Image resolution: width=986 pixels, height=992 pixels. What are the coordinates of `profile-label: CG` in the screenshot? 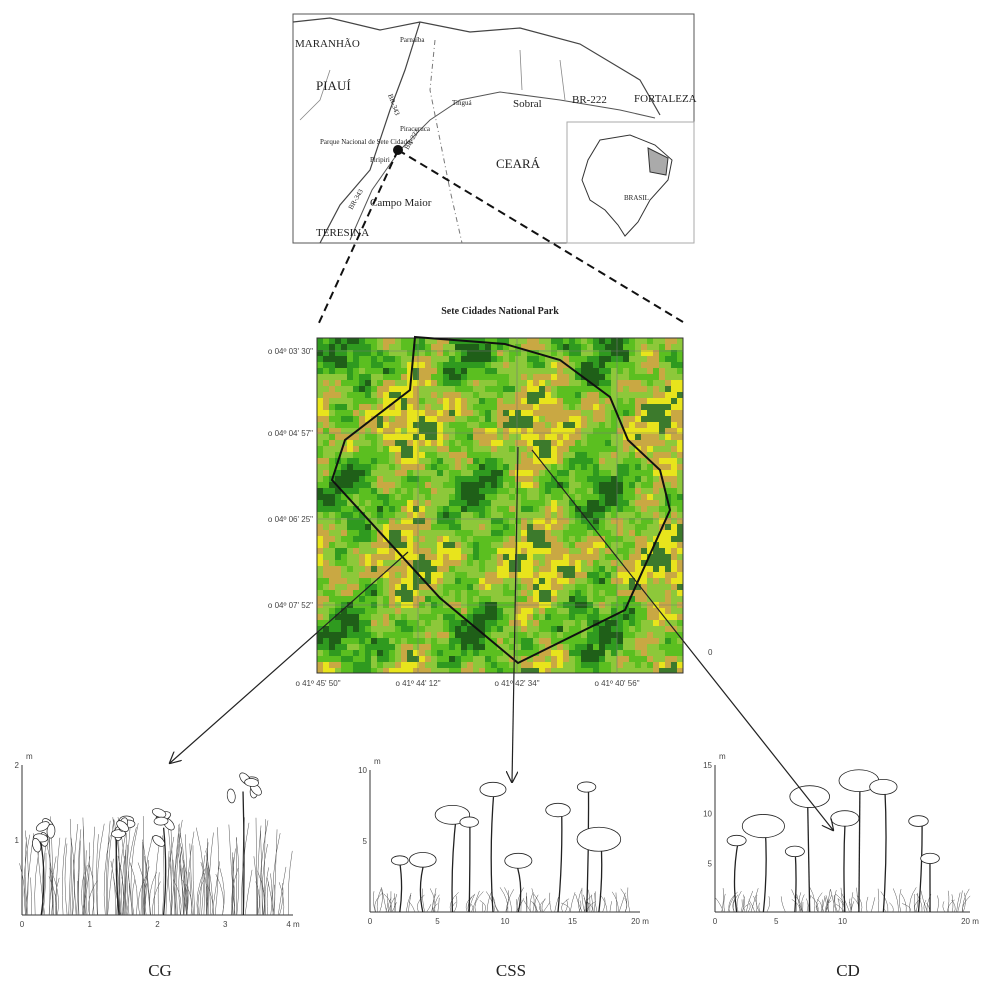 It's located at (160, 970).